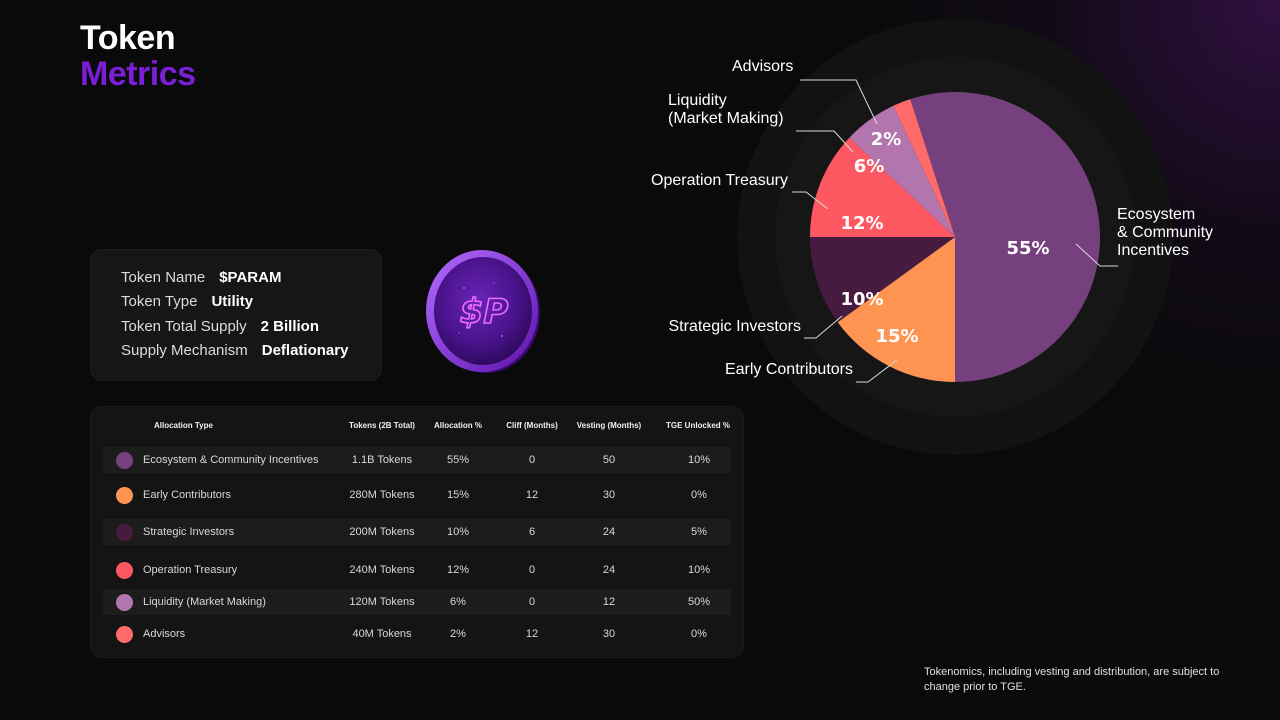 The width and height of the screenshot is (1280, 720). What do you see at coordinates (886, 139) in the screenshot?
I see `slice-percent-label: 2%` at bounding box center [886, 139].